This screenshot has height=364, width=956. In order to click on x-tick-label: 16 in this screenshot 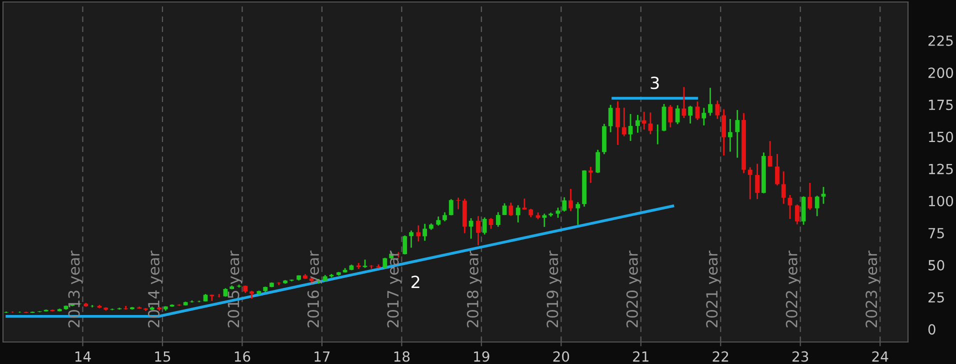, I will do `click(242, 356)`.